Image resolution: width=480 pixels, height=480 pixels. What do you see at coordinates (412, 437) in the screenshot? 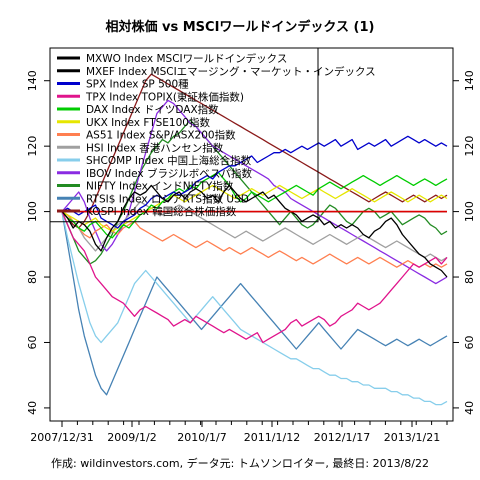
I see `x-tick-label-5: 2013/1/21` at bounding box center [412, 437].